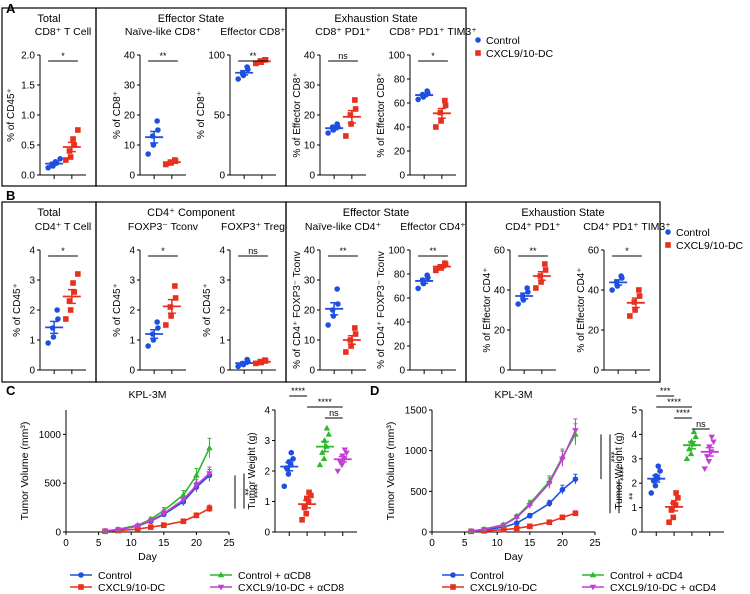 This screenshot has height=594, width=750. What do you see at coordinates (400, 80) in the screenshot?
I see `y-tick-label: 80` at bounding box center [400, 80].